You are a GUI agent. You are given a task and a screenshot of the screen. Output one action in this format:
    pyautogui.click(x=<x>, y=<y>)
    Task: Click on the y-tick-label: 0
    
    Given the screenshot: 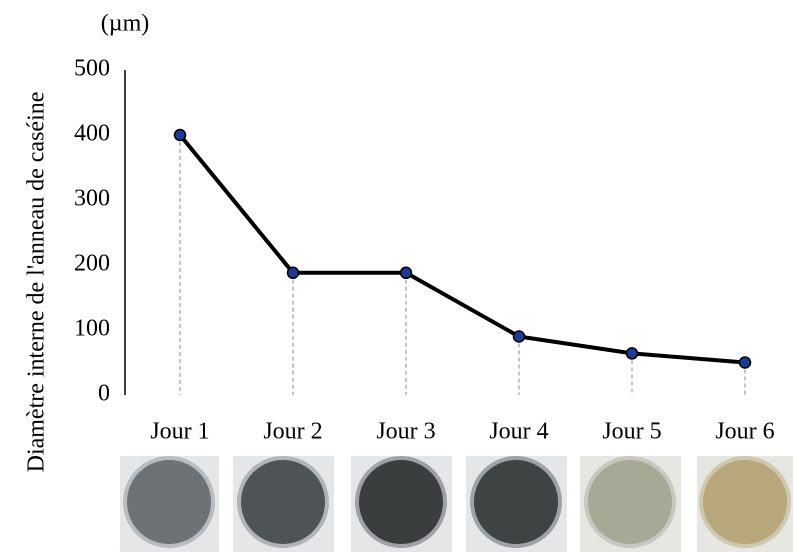 What is the action you would take?
    pyautogui.click(x=104, y=394)
    